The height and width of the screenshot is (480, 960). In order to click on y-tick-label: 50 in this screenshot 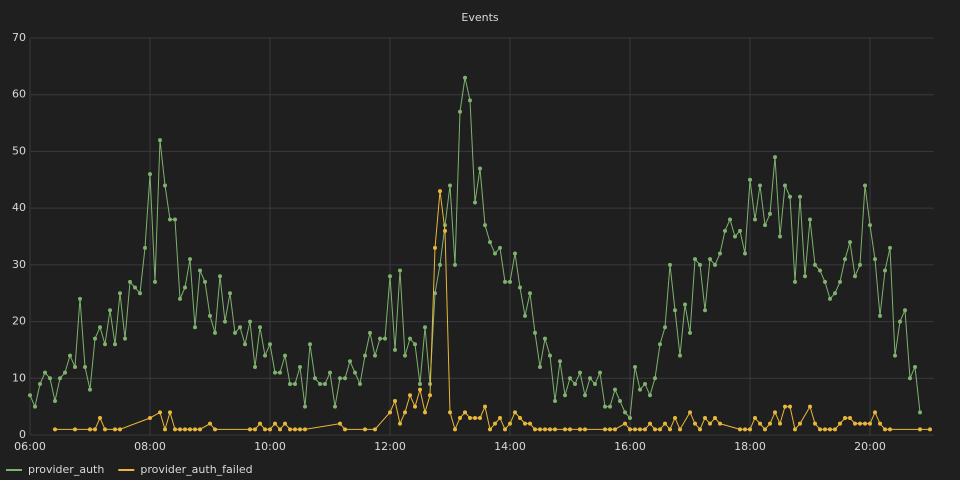, I will do `click(19, 150)`.